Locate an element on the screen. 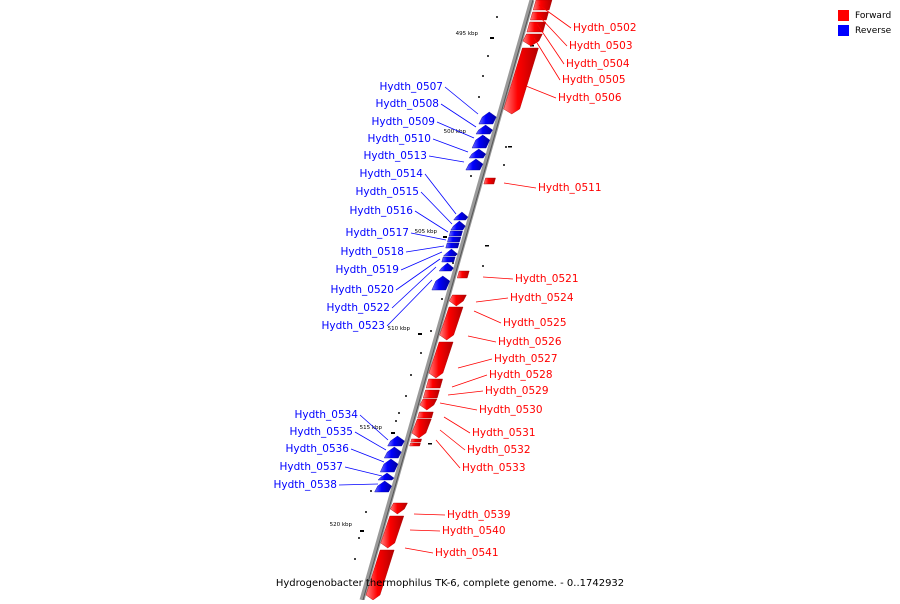  label-hydth-0524: Hydth_0524 is located at coordinates (542, 298).